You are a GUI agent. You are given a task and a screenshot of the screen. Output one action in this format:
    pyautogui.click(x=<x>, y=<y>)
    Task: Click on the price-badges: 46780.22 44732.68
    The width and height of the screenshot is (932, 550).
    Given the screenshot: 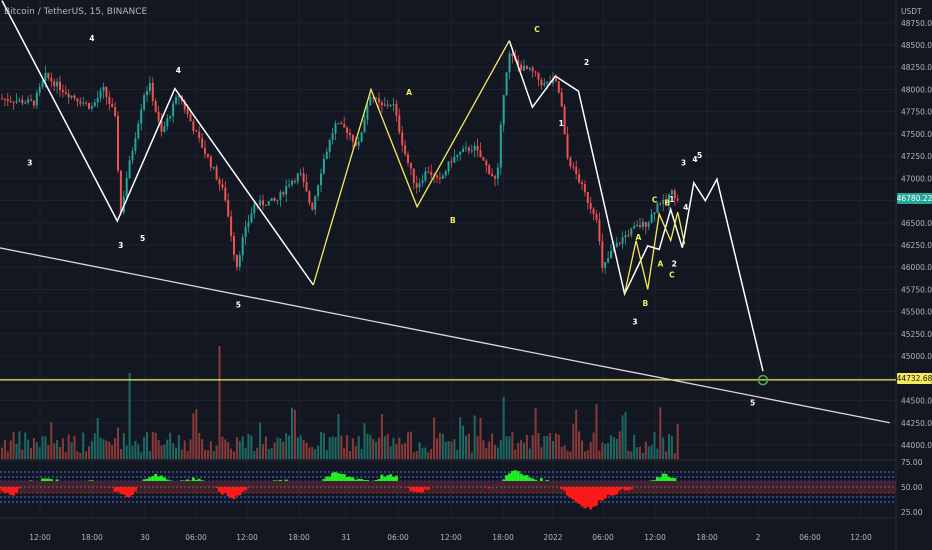 What is the action you would take?
    pyautogui.click(x=914, y=288)
    